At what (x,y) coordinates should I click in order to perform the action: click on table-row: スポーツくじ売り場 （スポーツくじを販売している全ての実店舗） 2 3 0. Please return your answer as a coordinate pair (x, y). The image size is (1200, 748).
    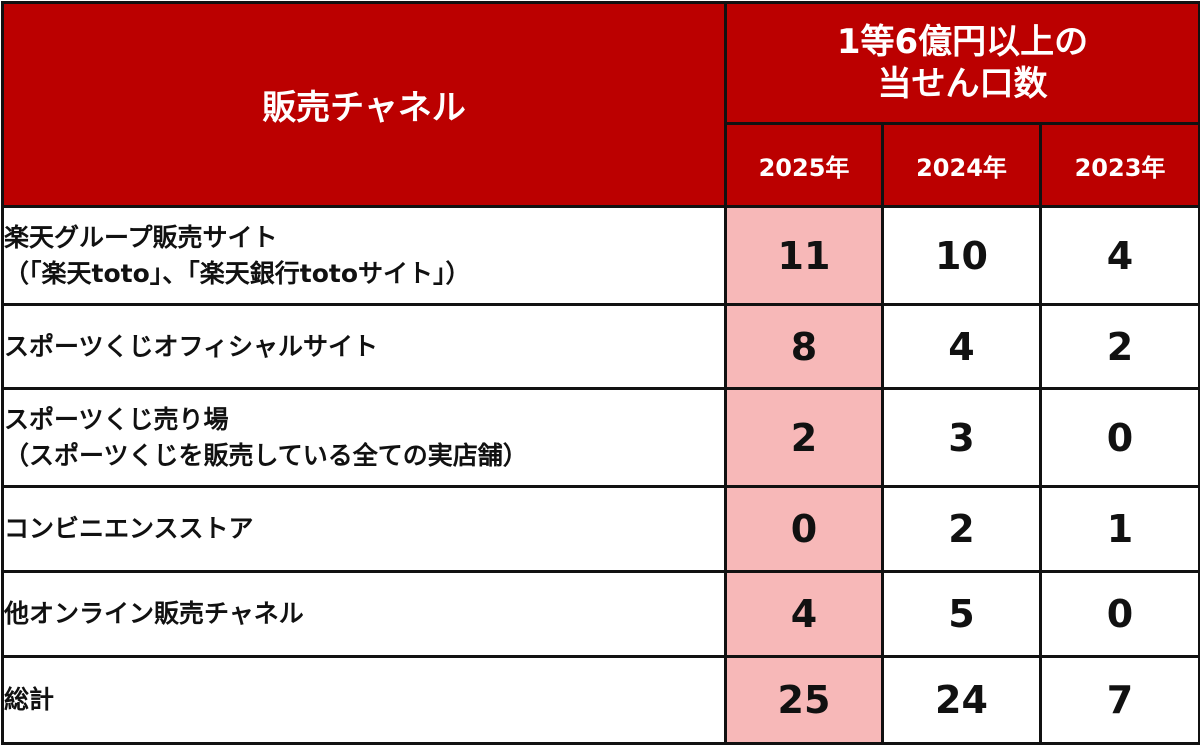
    Looking at the image, I should click on (600, 437).